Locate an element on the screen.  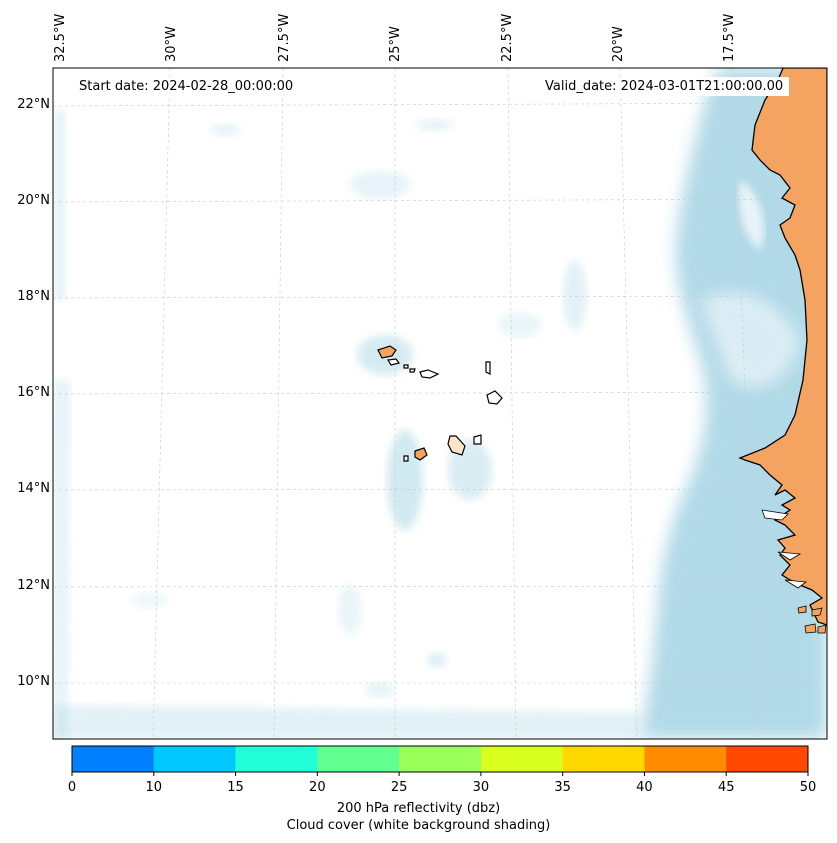
lon-label-20w: 20°W is located at coordinates (618, 44).